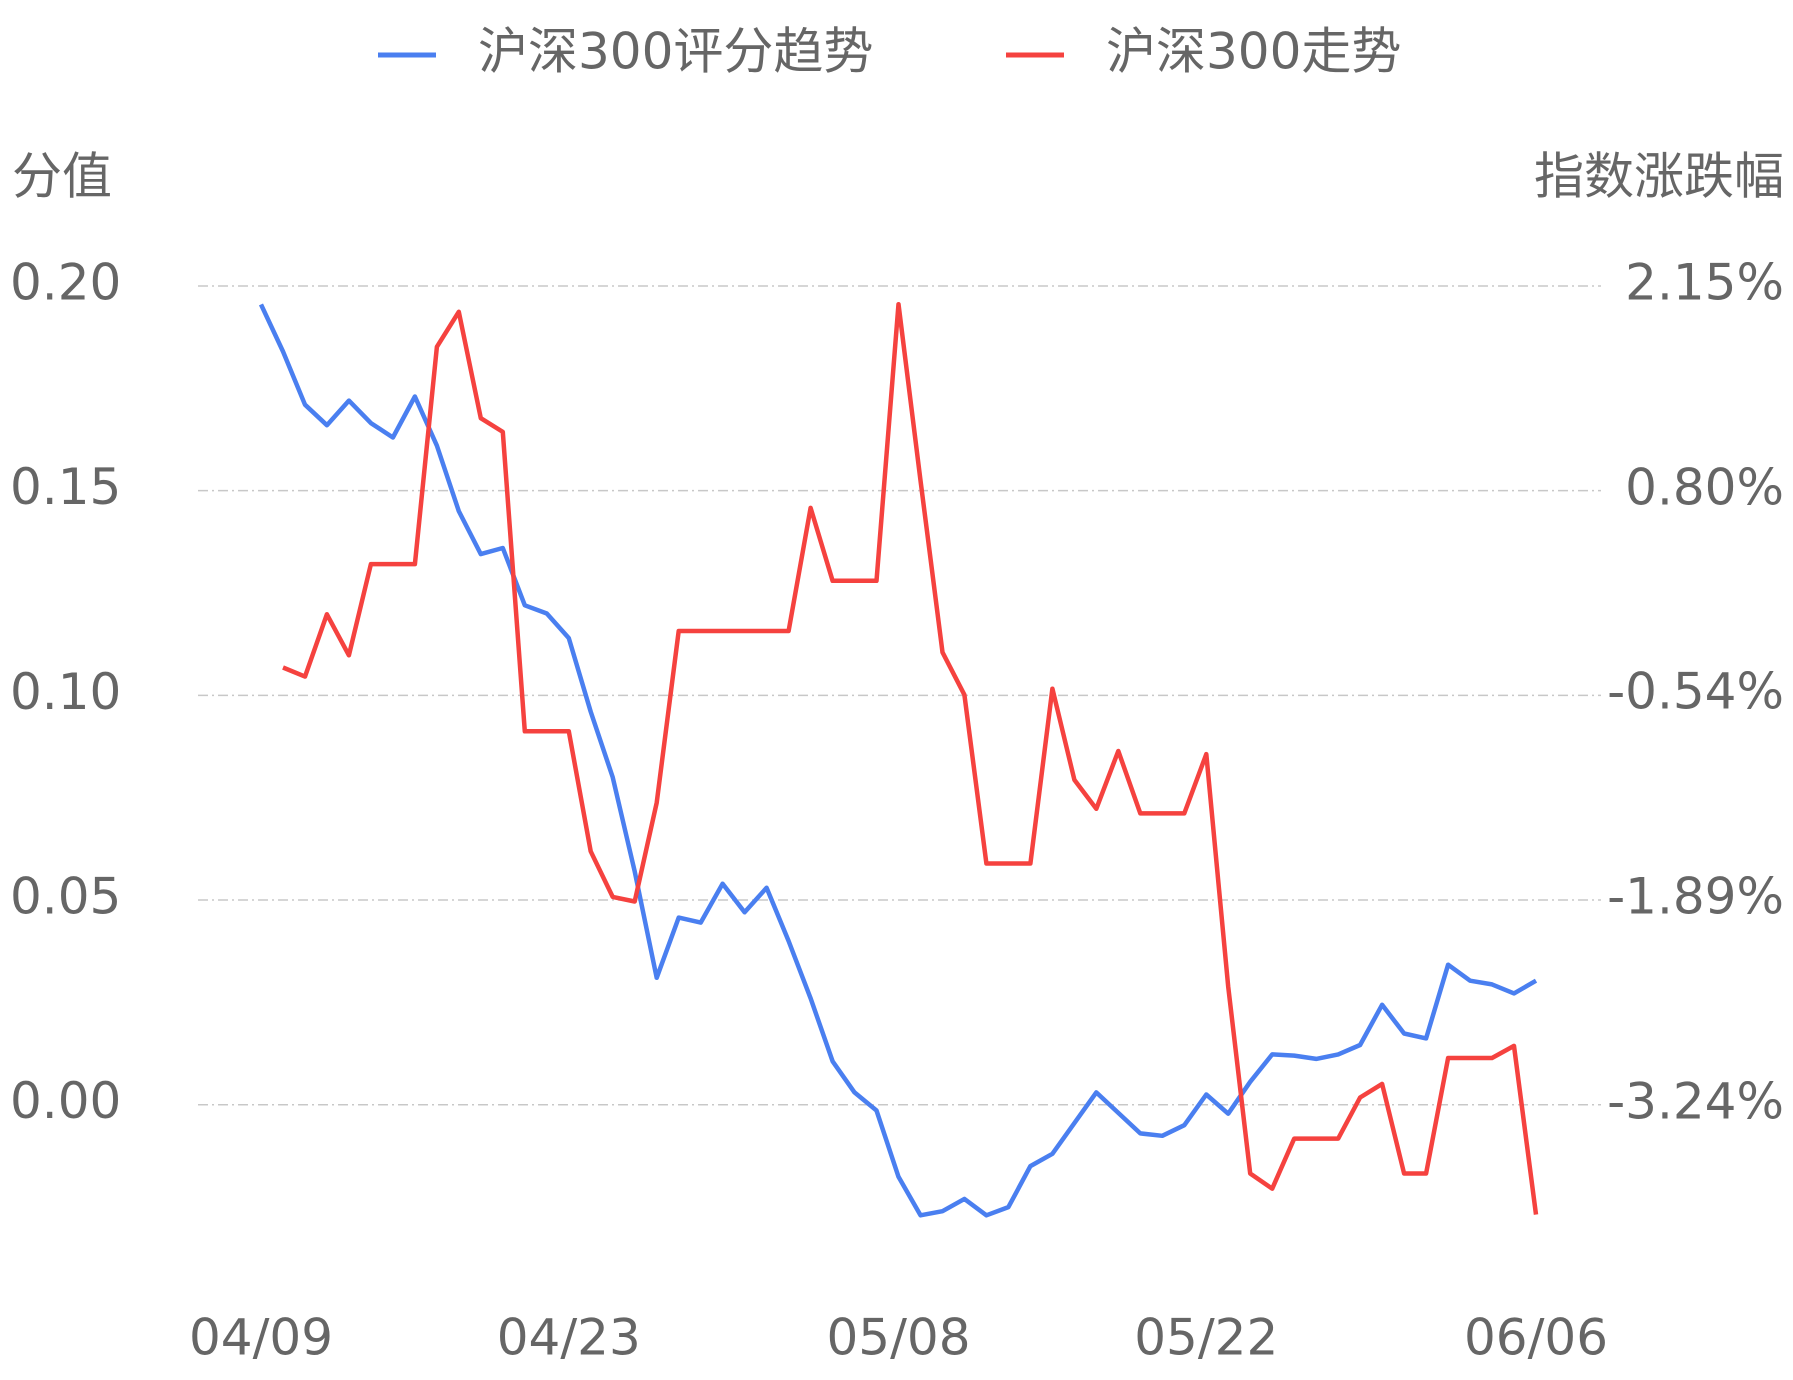  What do you see at coordinates (1704, 283) in the screenshot?
I see `y2-tick-label: 2.15%` at bounding box center [1704, 283].